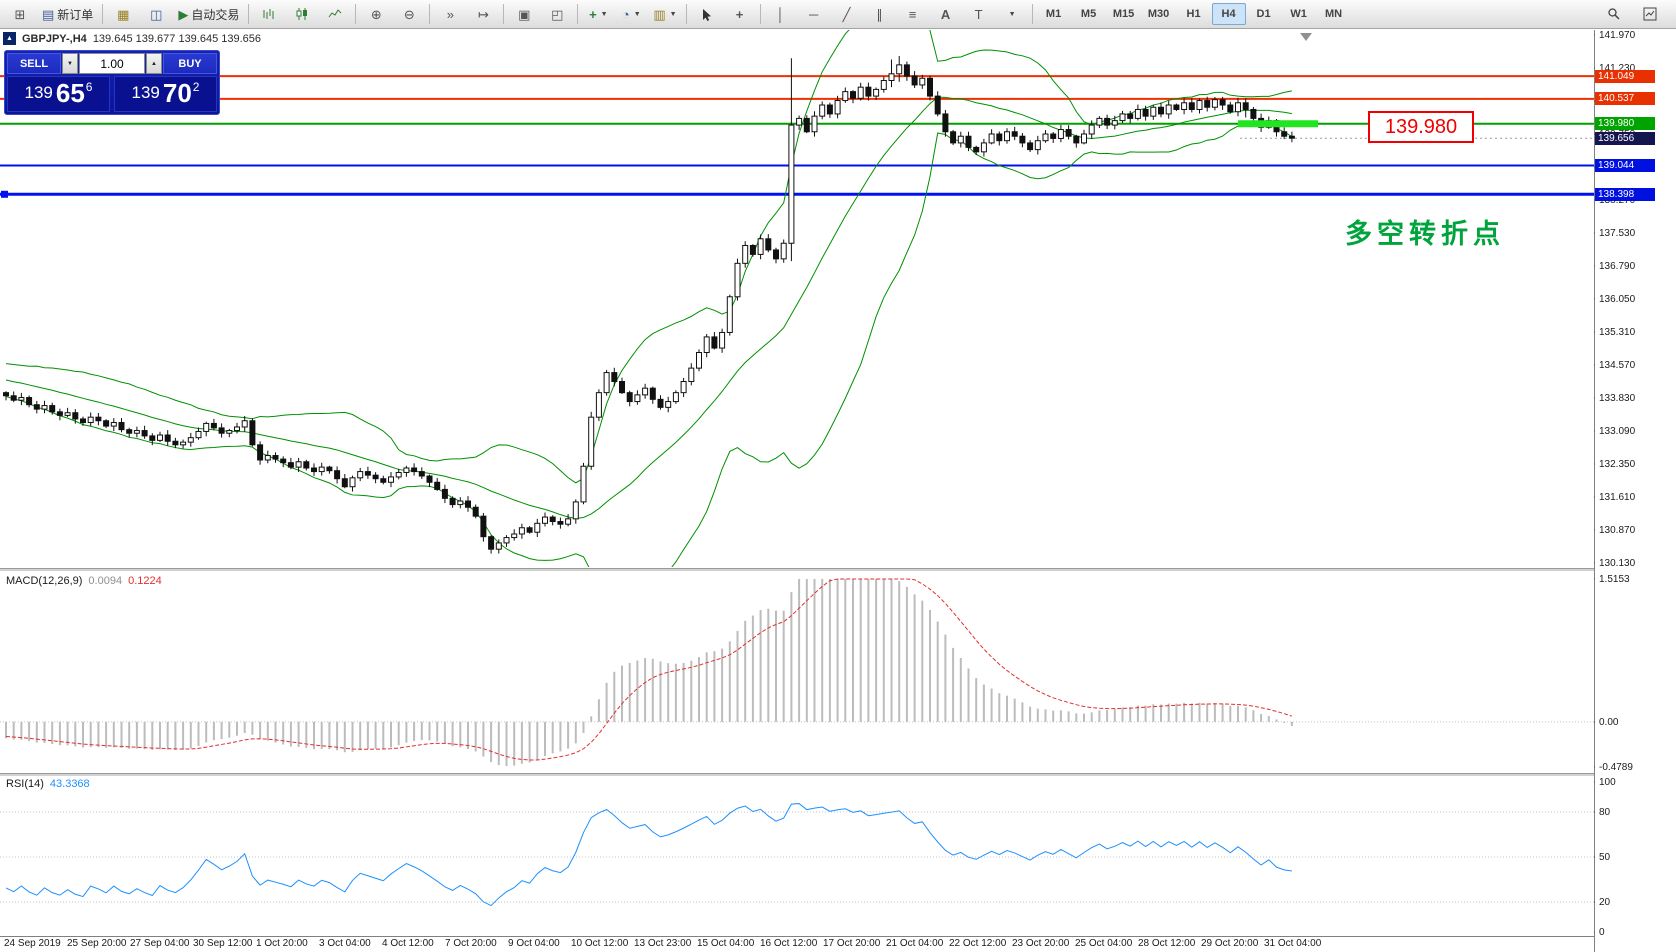  What do you see at coordinates (70, 63) in the screenshot?
I see `volume-decrease-button: ▼` at bounding box center [70, 63].